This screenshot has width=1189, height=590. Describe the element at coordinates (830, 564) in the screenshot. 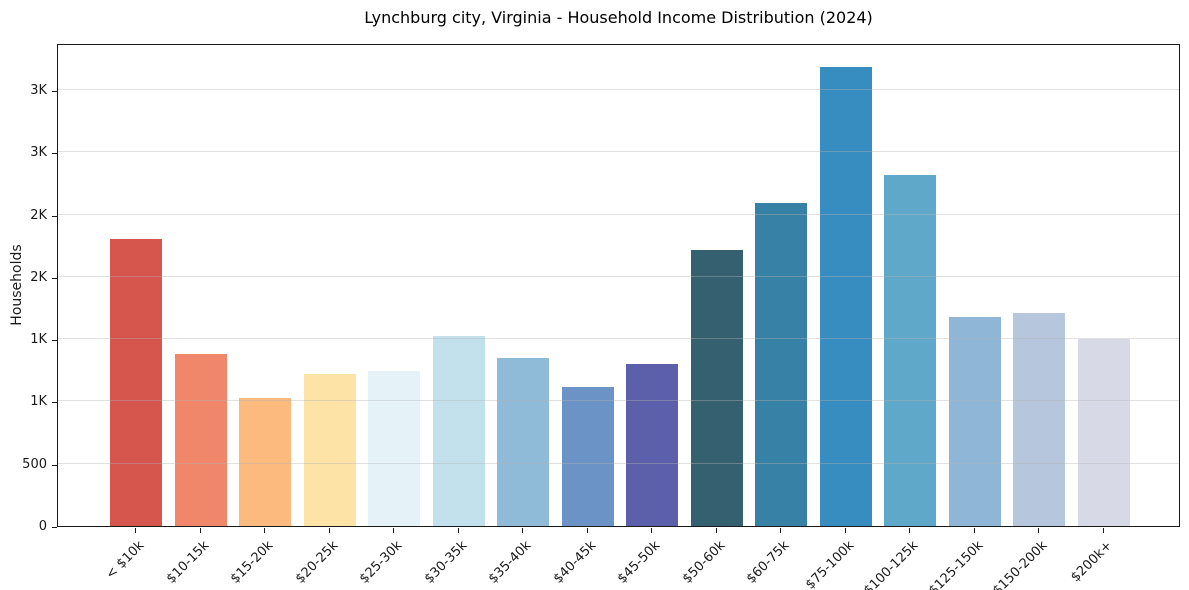

I see `x-tick-label: $75-100k` at that location.